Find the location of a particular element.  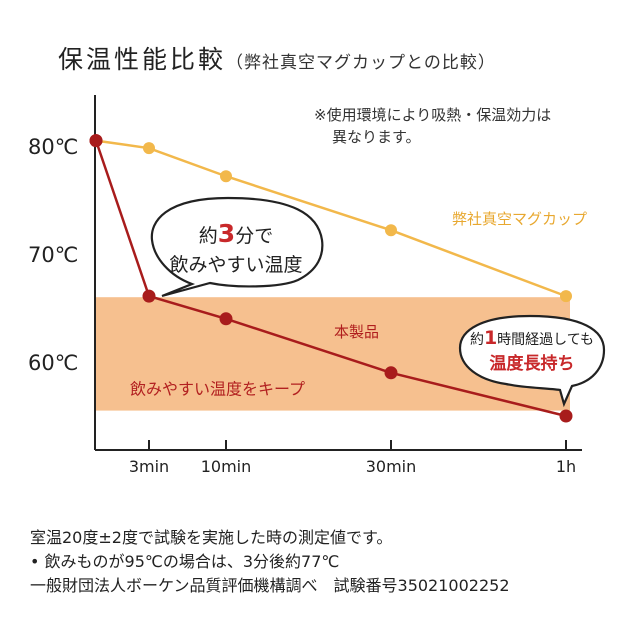

chart-title: 保温性能比較 is located at coordinates (142, 59).